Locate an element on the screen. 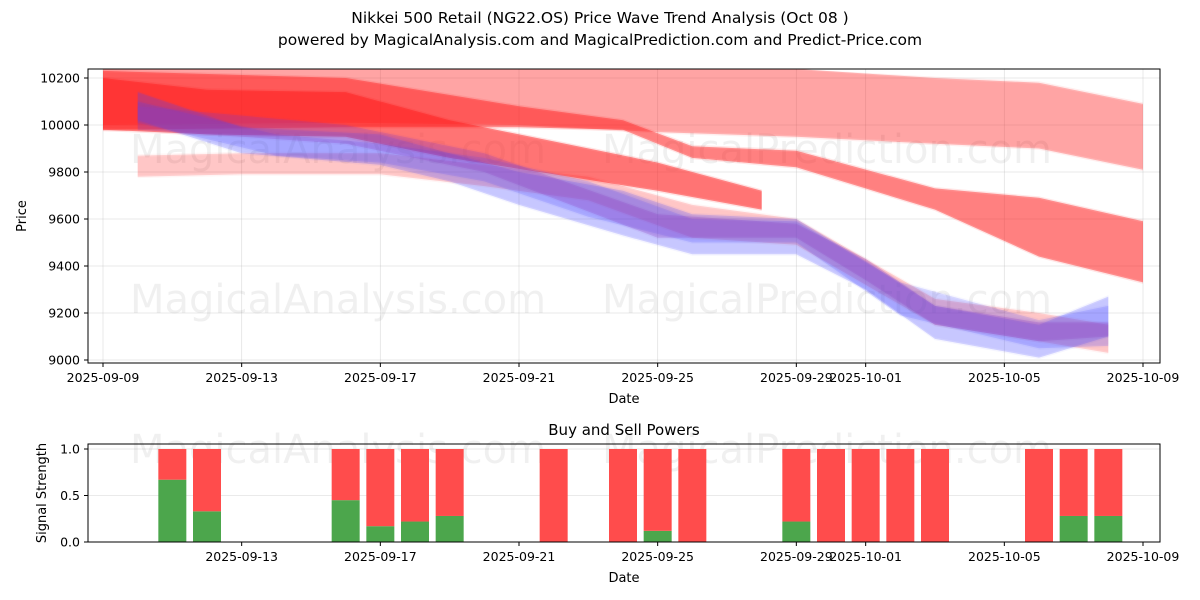 The image size is (1200, 600). y-tick-label: 9400 is located at coordinates (64, 266).